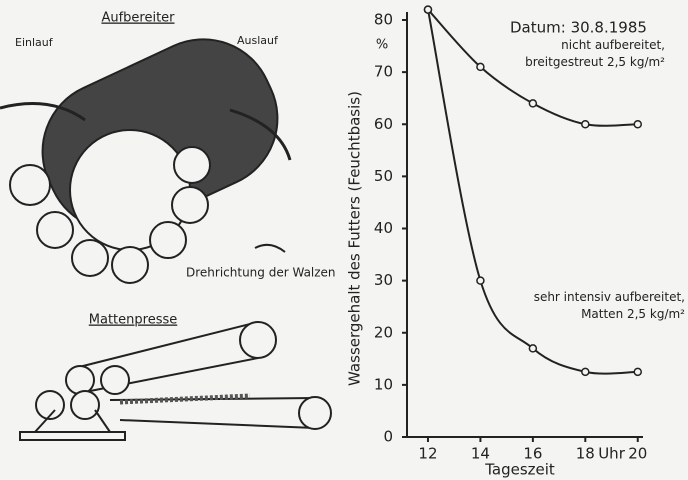  Describe the element at coordinates (383, 332) in the screenshot. I see `y-tick-label: 20` at that location.